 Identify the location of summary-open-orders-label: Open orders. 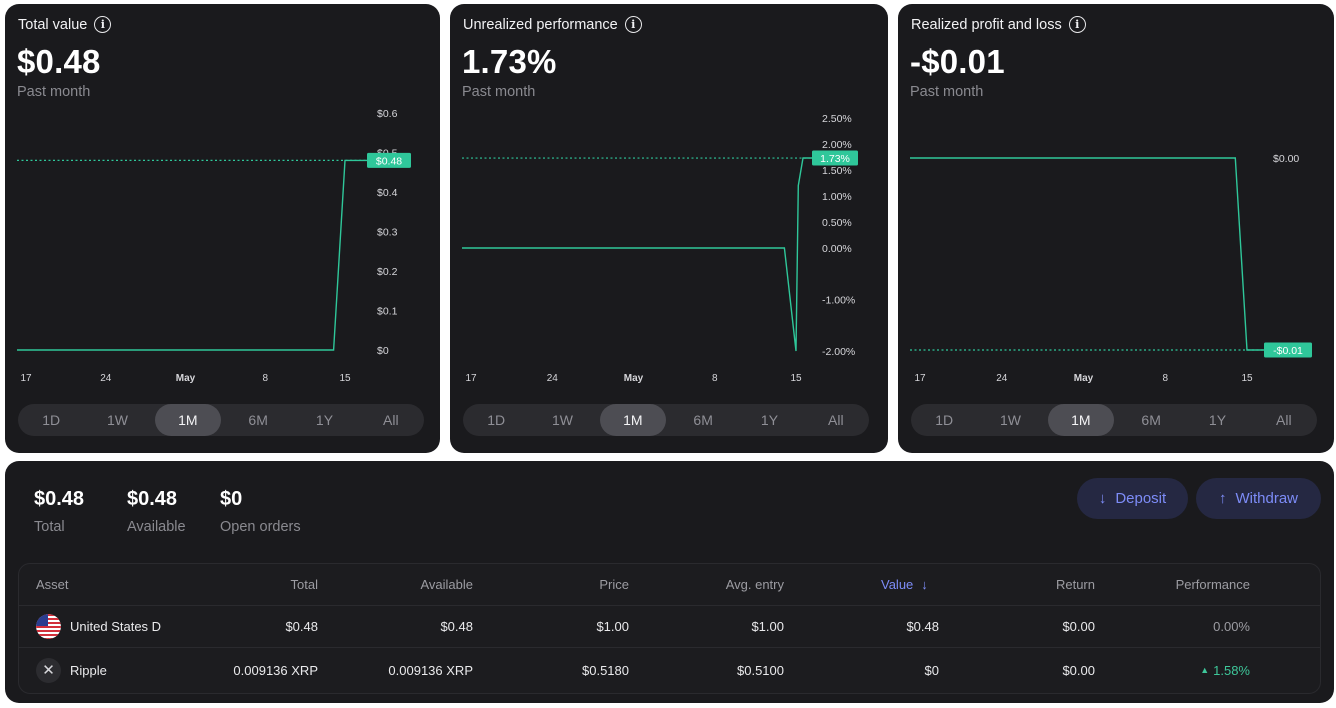
(260, 527).